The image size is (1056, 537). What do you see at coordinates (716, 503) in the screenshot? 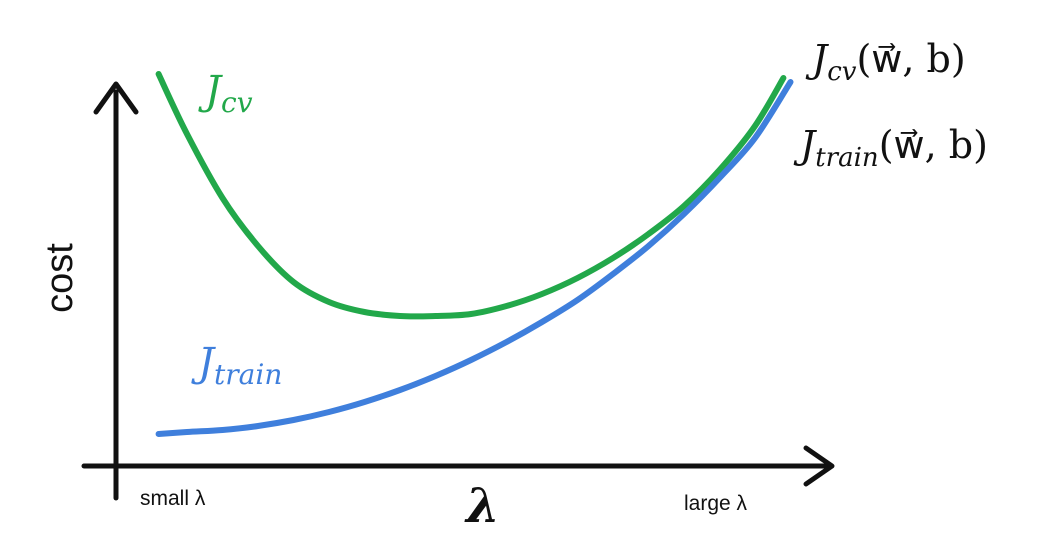
I see `x-tick-large: large λ` at bounding box center [716, 503].